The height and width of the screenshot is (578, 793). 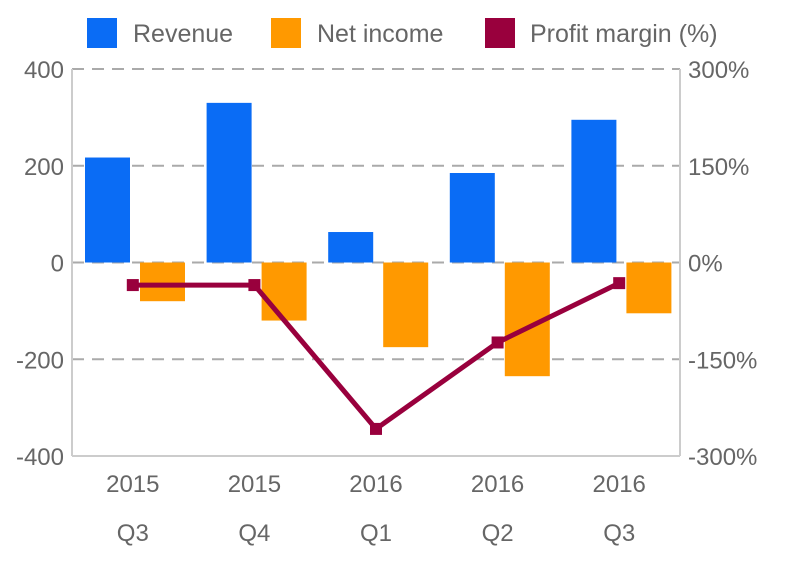 I want to click on legend-label-2: Profit margin (%), so click(x=624, y=34).